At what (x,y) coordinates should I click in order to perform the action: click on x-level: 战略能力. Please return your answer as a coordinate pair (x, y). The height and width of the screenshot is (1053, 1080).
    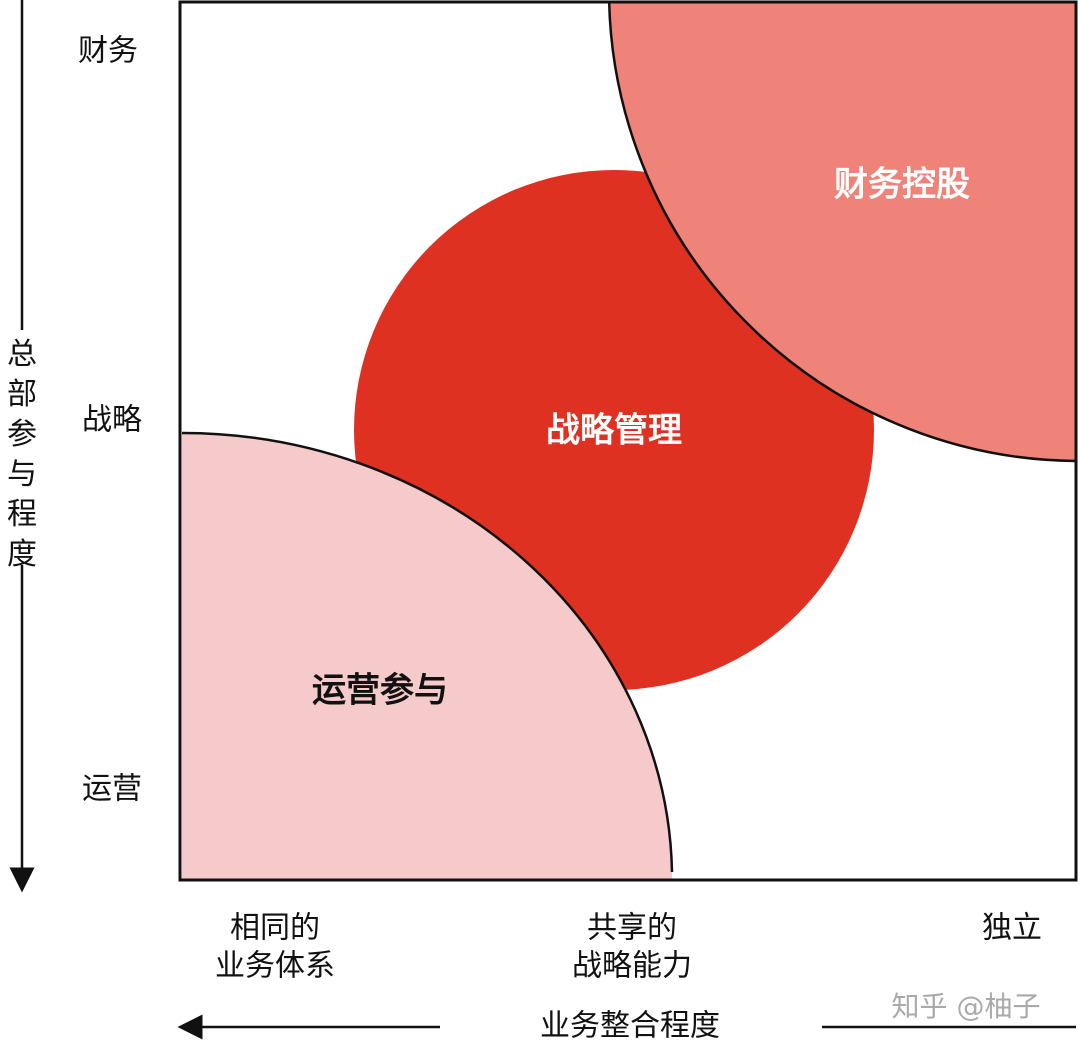
    Looking at the image, I should click on (632, 966).